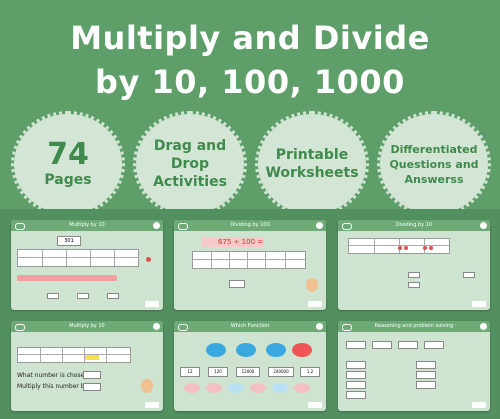  I want to click on badge-diff-line-1: Differentiated, so click(434, 149).